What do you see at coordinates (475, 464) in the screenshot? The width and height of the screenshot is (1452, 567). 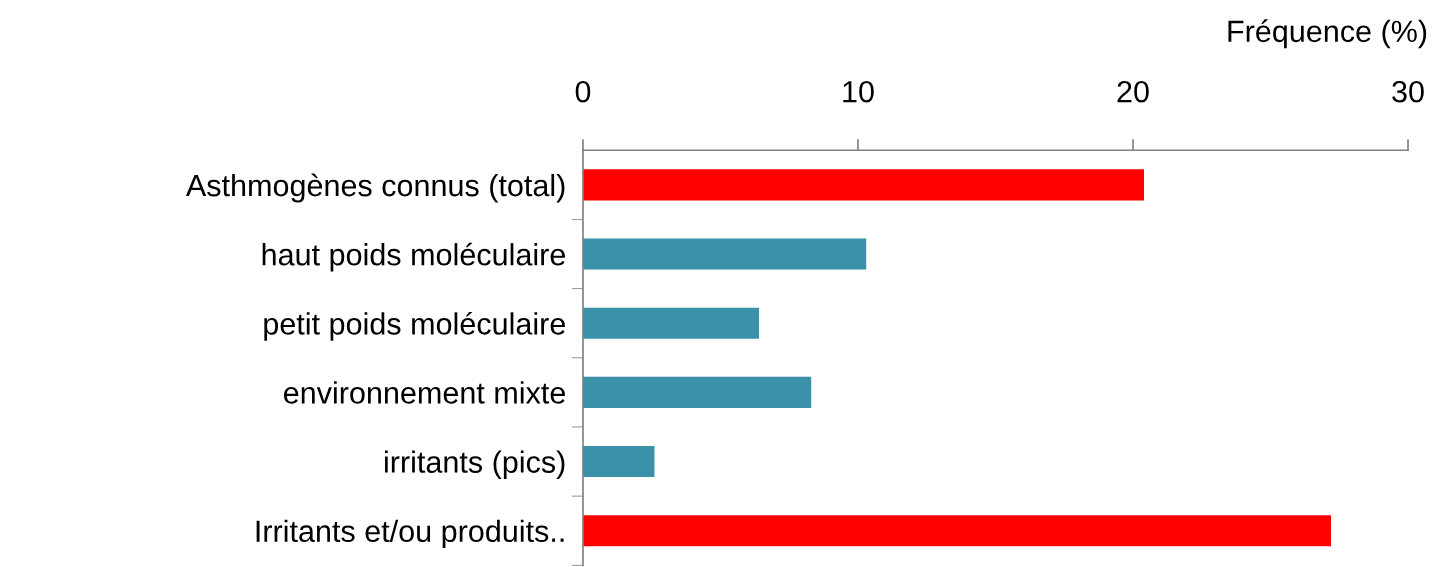 I see `y-tick-label: irritants (pics)` at bounding box center [475, 464].